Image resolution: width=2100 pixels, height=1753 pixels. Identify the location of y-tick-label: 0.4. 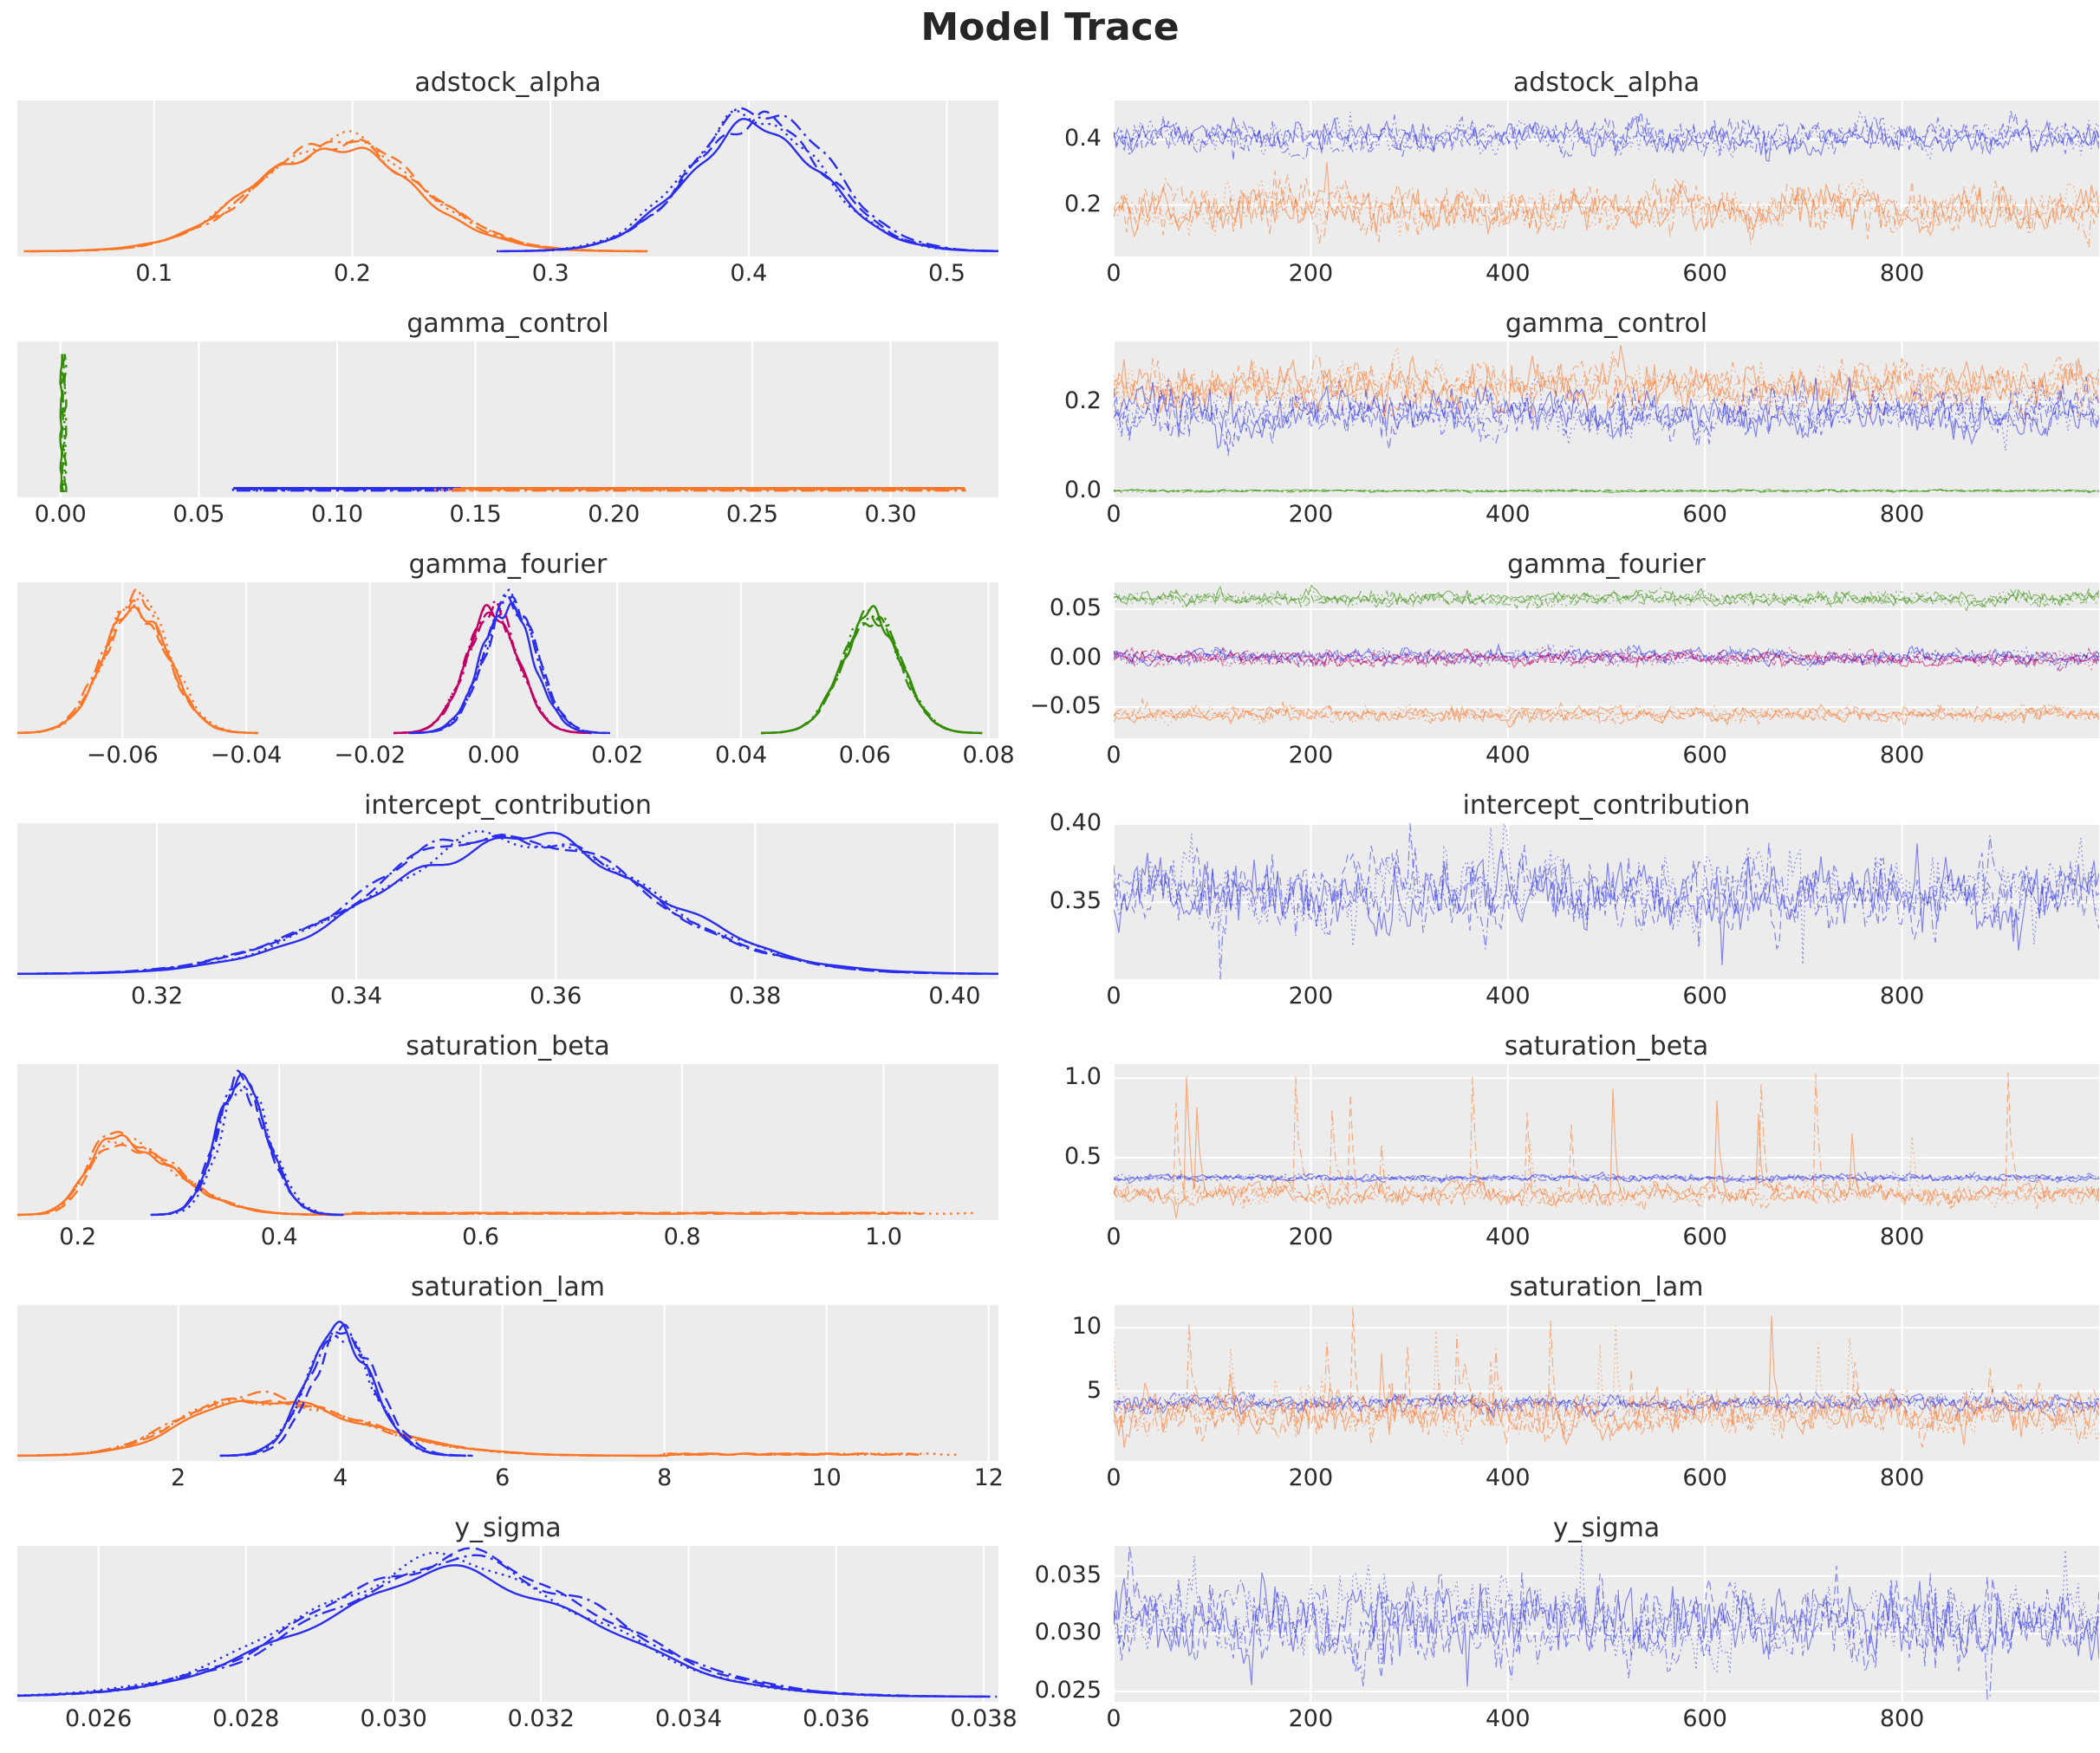
(1083, 138).